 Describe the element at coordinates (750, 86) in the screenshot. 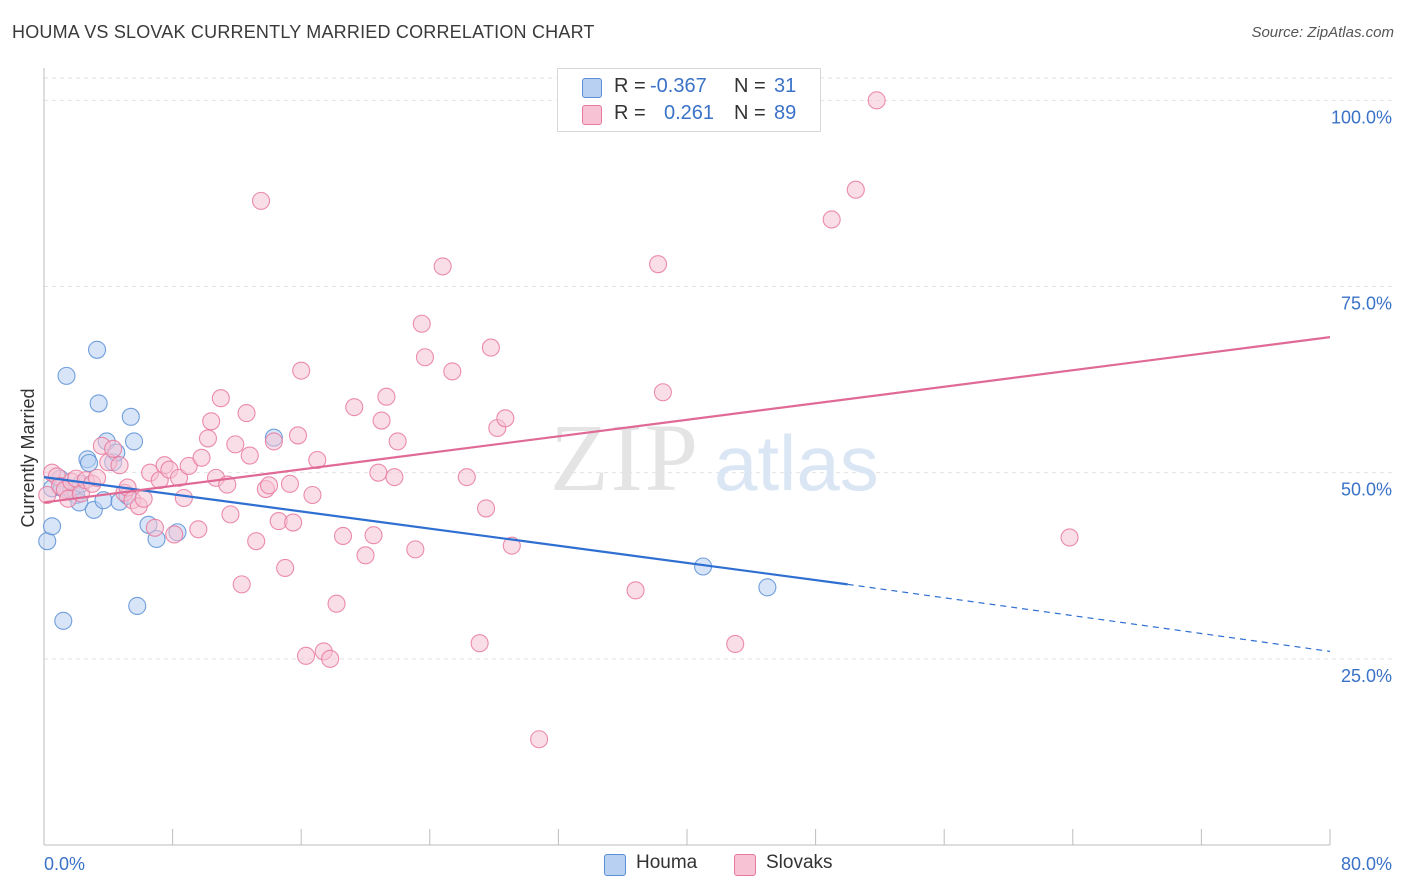

I see `legend-n-label: N =` at that location.